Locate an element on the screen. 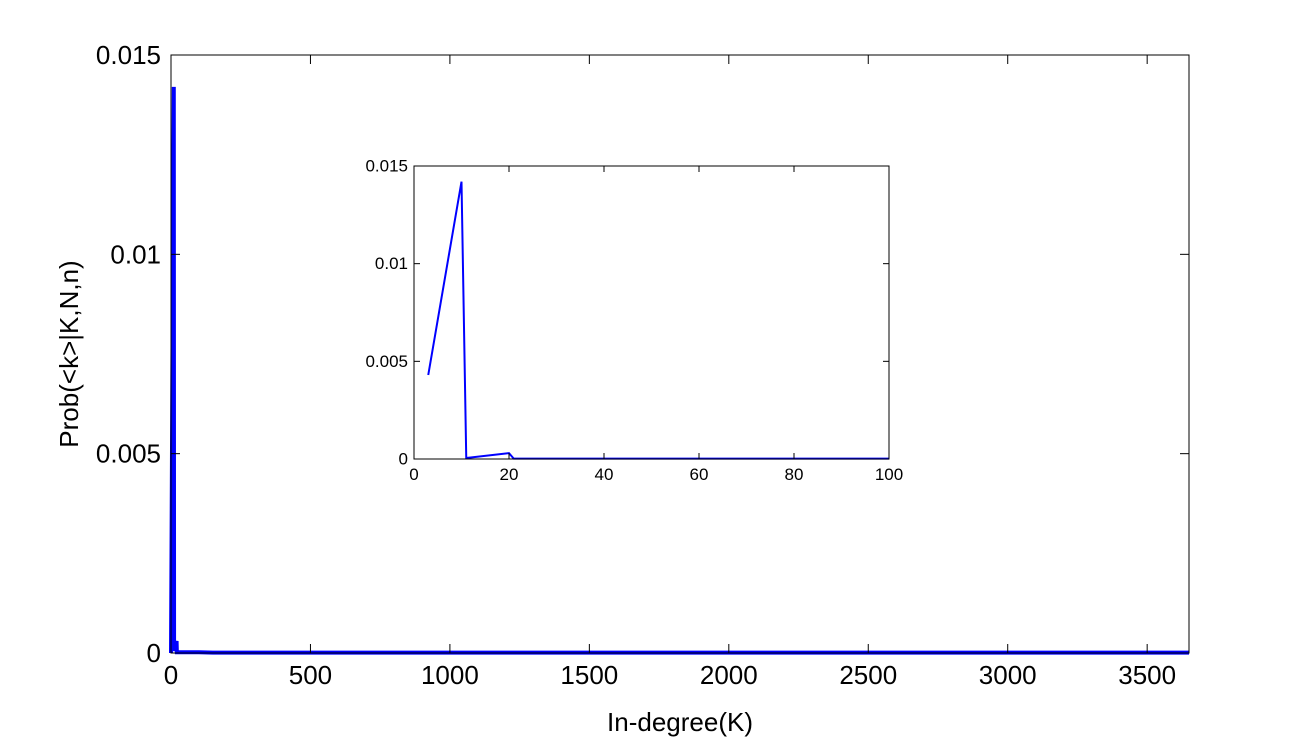 This screenshot has width=1314, height=744. main-y-tick-label: 0.01 is located at coordinates (135, 254).